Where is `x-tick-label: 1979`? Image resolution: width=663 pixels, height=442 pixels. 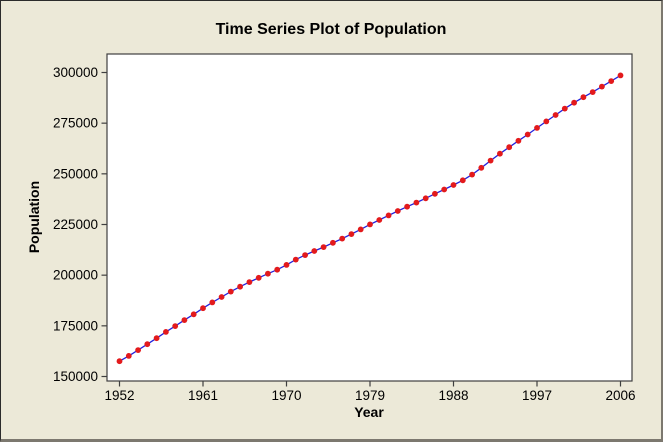 x-tick-label: 1979 is located at coordinates (370, 395).